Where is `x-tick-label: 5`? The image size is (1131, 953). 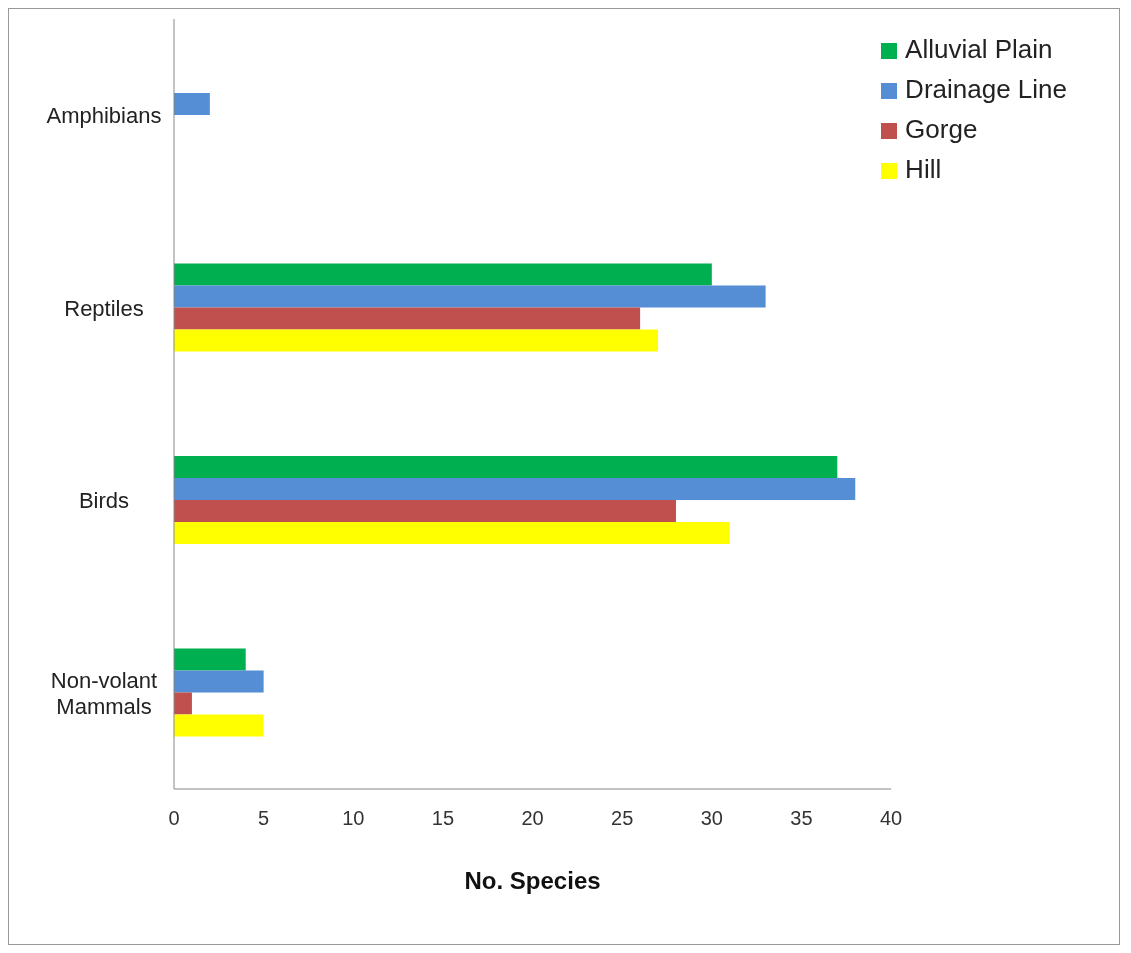
x-tick-label: 5 is located at coordinates (264, 818).